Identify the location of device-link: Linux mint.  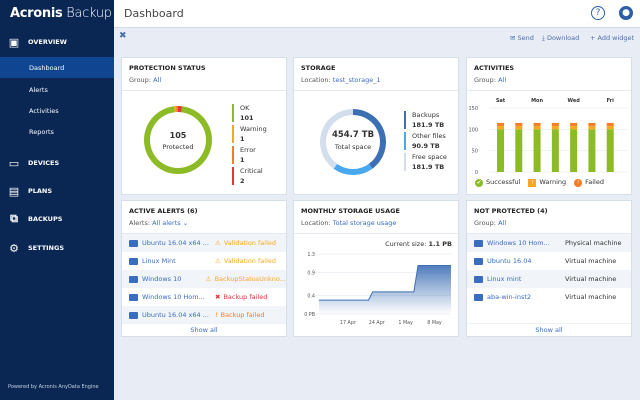
(504, 279).